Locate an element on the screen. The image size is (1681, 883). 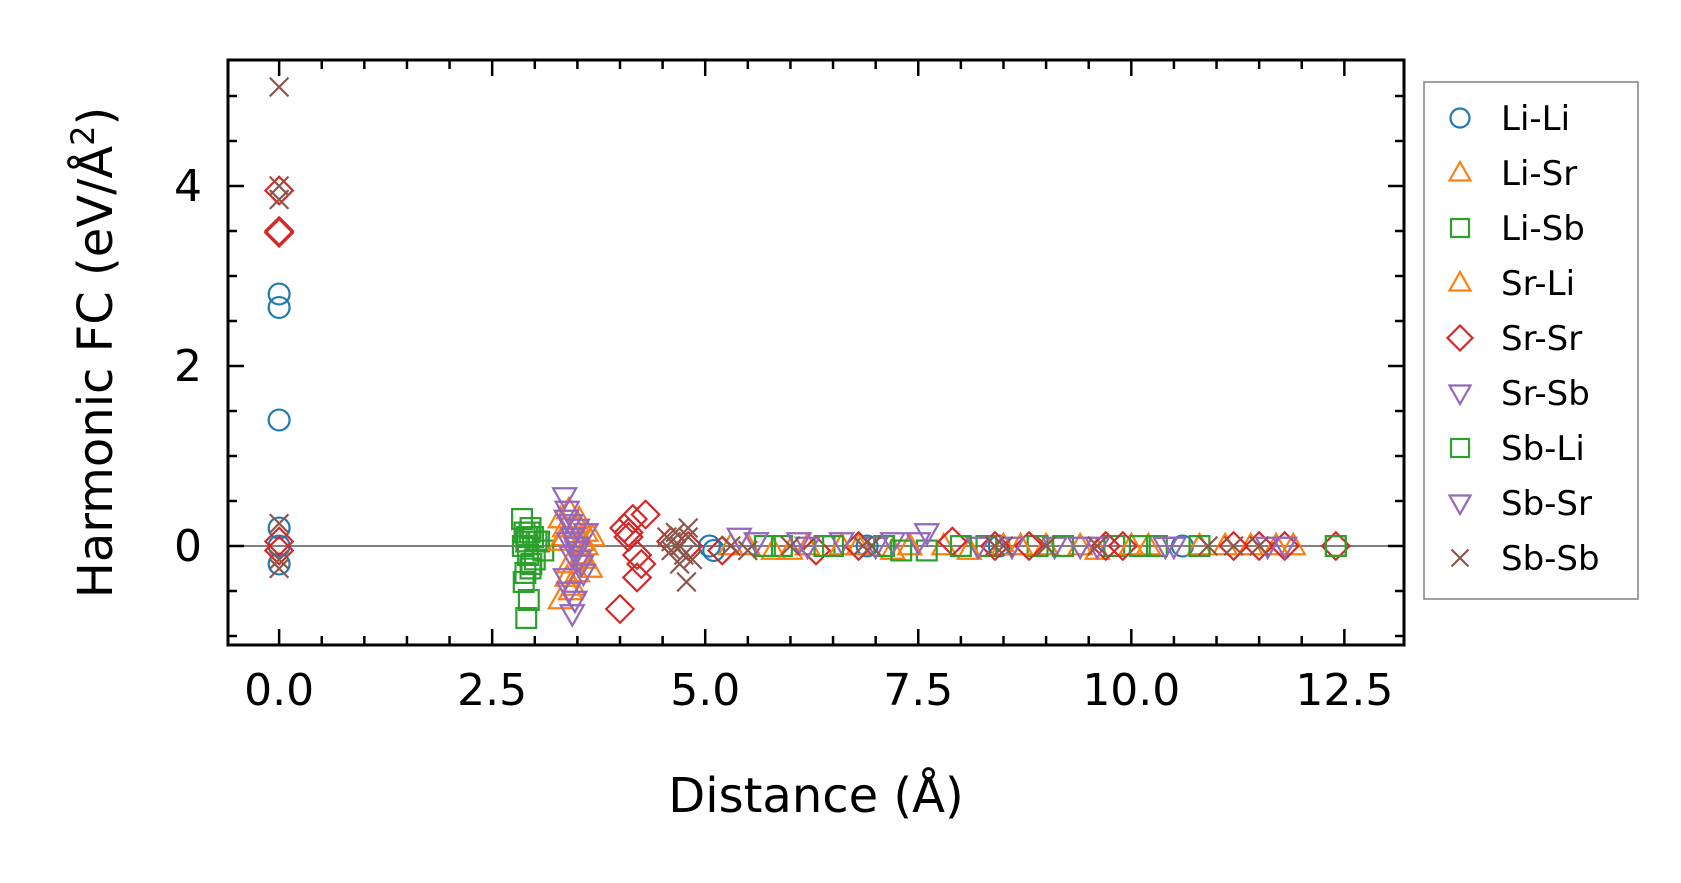
legend-label: Li-Sr is located at coordinates (1539, 174).